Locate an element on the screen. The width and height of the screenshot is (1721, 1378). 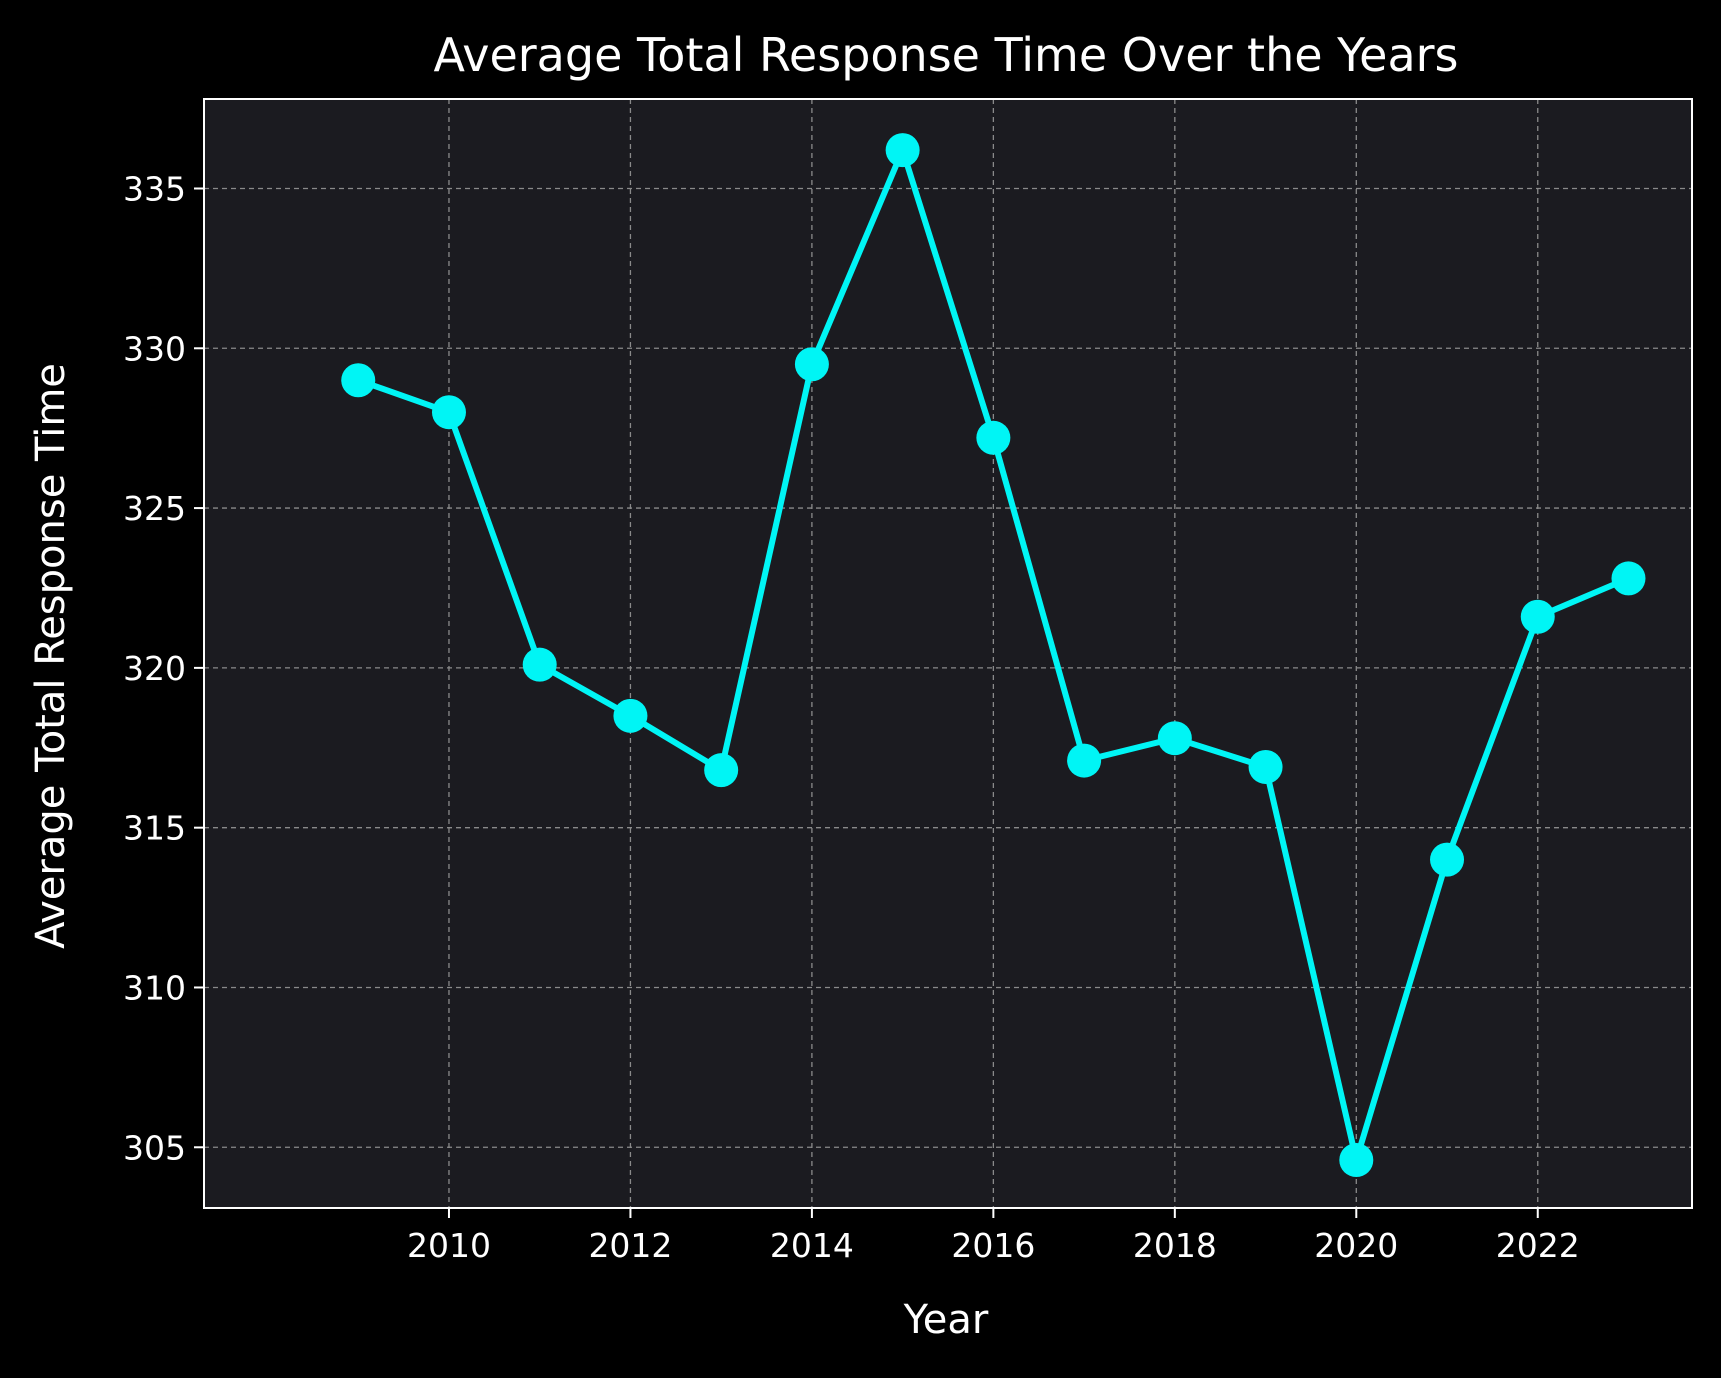
y-tick-label: 310 is located at coordinates (154, 987).